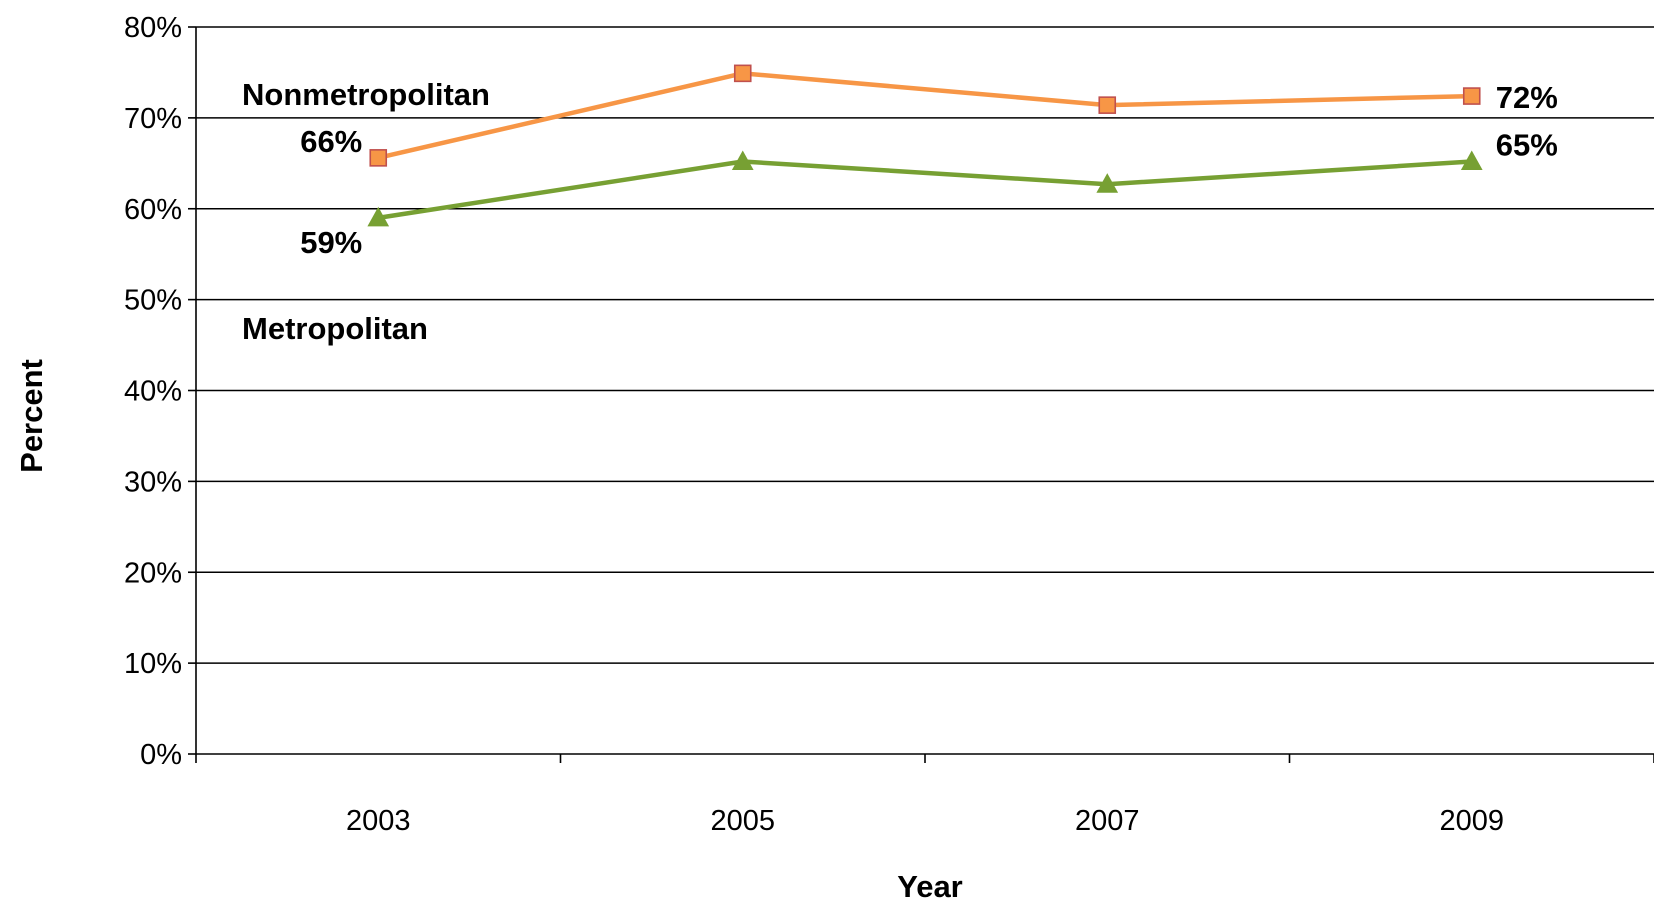  I want to click on y-tick-labels: 0% 10% 20% 30% 40% 50% 60% 70% 80%, so click(153, 391).